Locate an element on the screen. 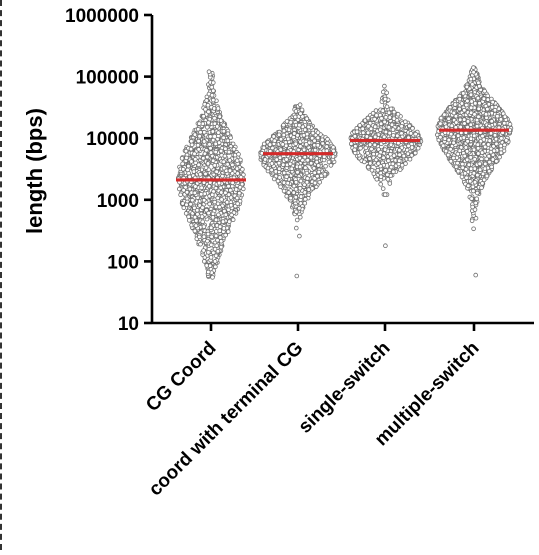  y-tick-label: 10000 is located at coordinates (112, 139).